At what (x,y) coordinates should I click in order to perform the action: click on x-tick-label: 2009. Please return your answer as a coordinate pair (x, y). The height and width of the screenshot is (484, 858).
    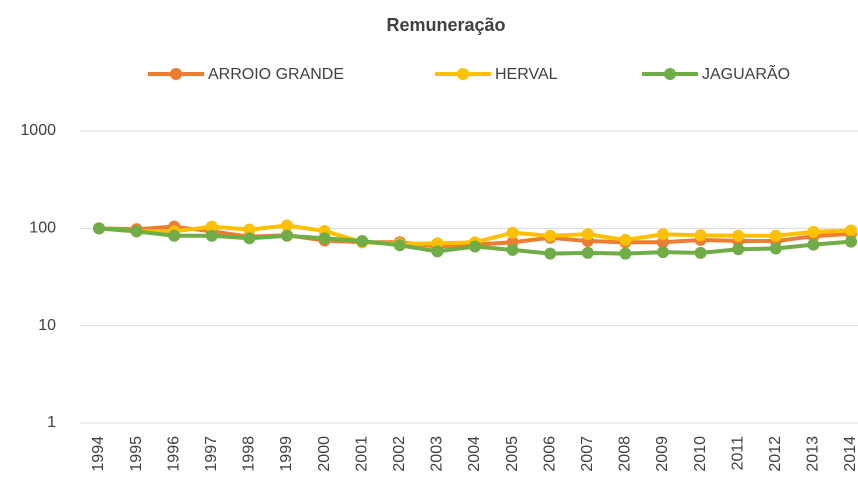
    Looking at the image, I should click on (662, 454).